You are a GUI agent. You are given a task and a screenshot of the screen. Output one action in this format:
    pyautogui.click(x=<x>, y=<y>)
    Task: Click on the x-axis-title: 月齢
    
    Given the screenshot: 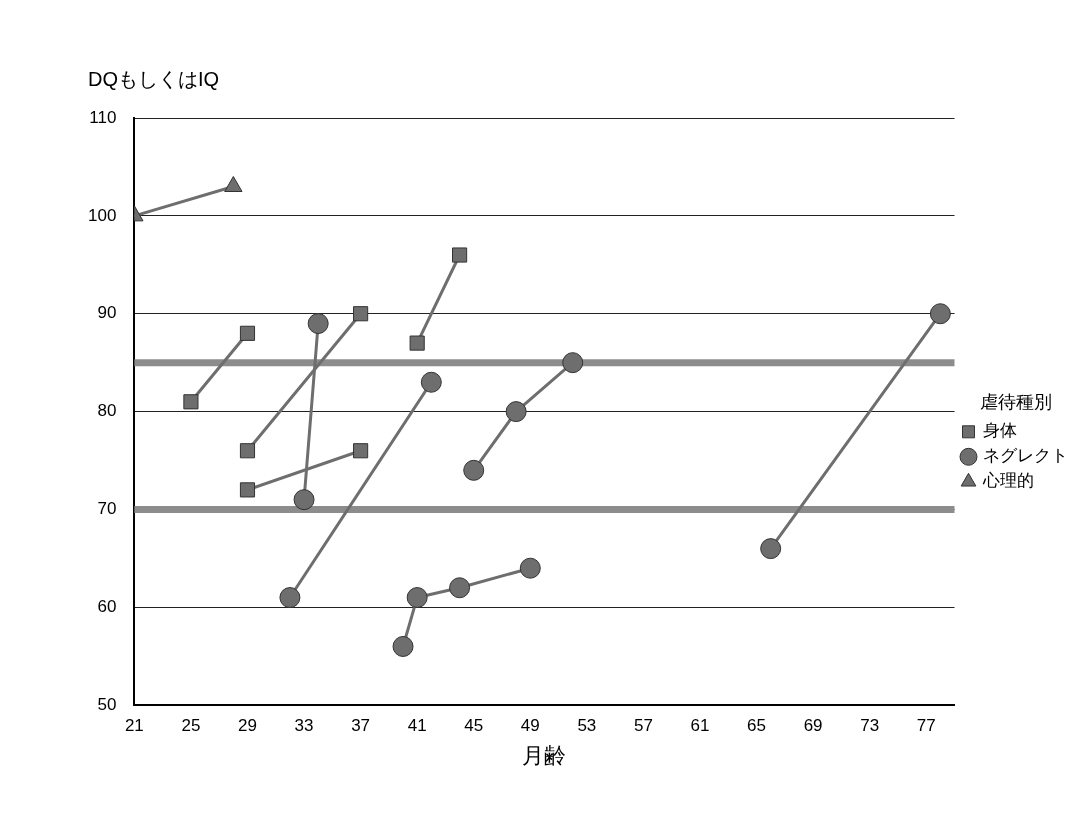 What is the action you would take?
    pyautogui.click(x=544, y=755)
    